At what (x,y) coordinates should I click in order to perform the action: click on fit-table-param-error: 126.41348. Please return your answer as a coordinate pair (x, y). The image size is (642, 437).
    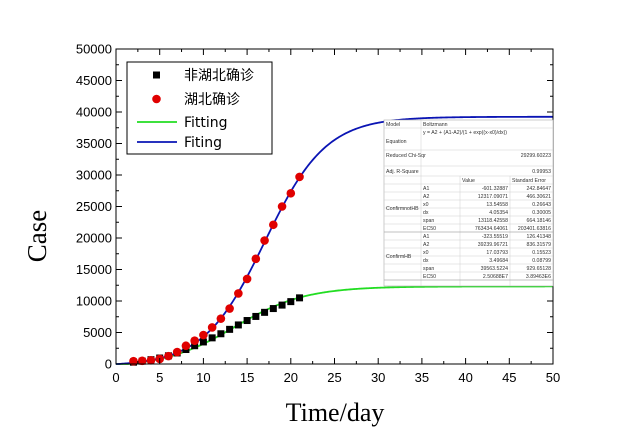
    Looking at the image, I should click on (538, 237).